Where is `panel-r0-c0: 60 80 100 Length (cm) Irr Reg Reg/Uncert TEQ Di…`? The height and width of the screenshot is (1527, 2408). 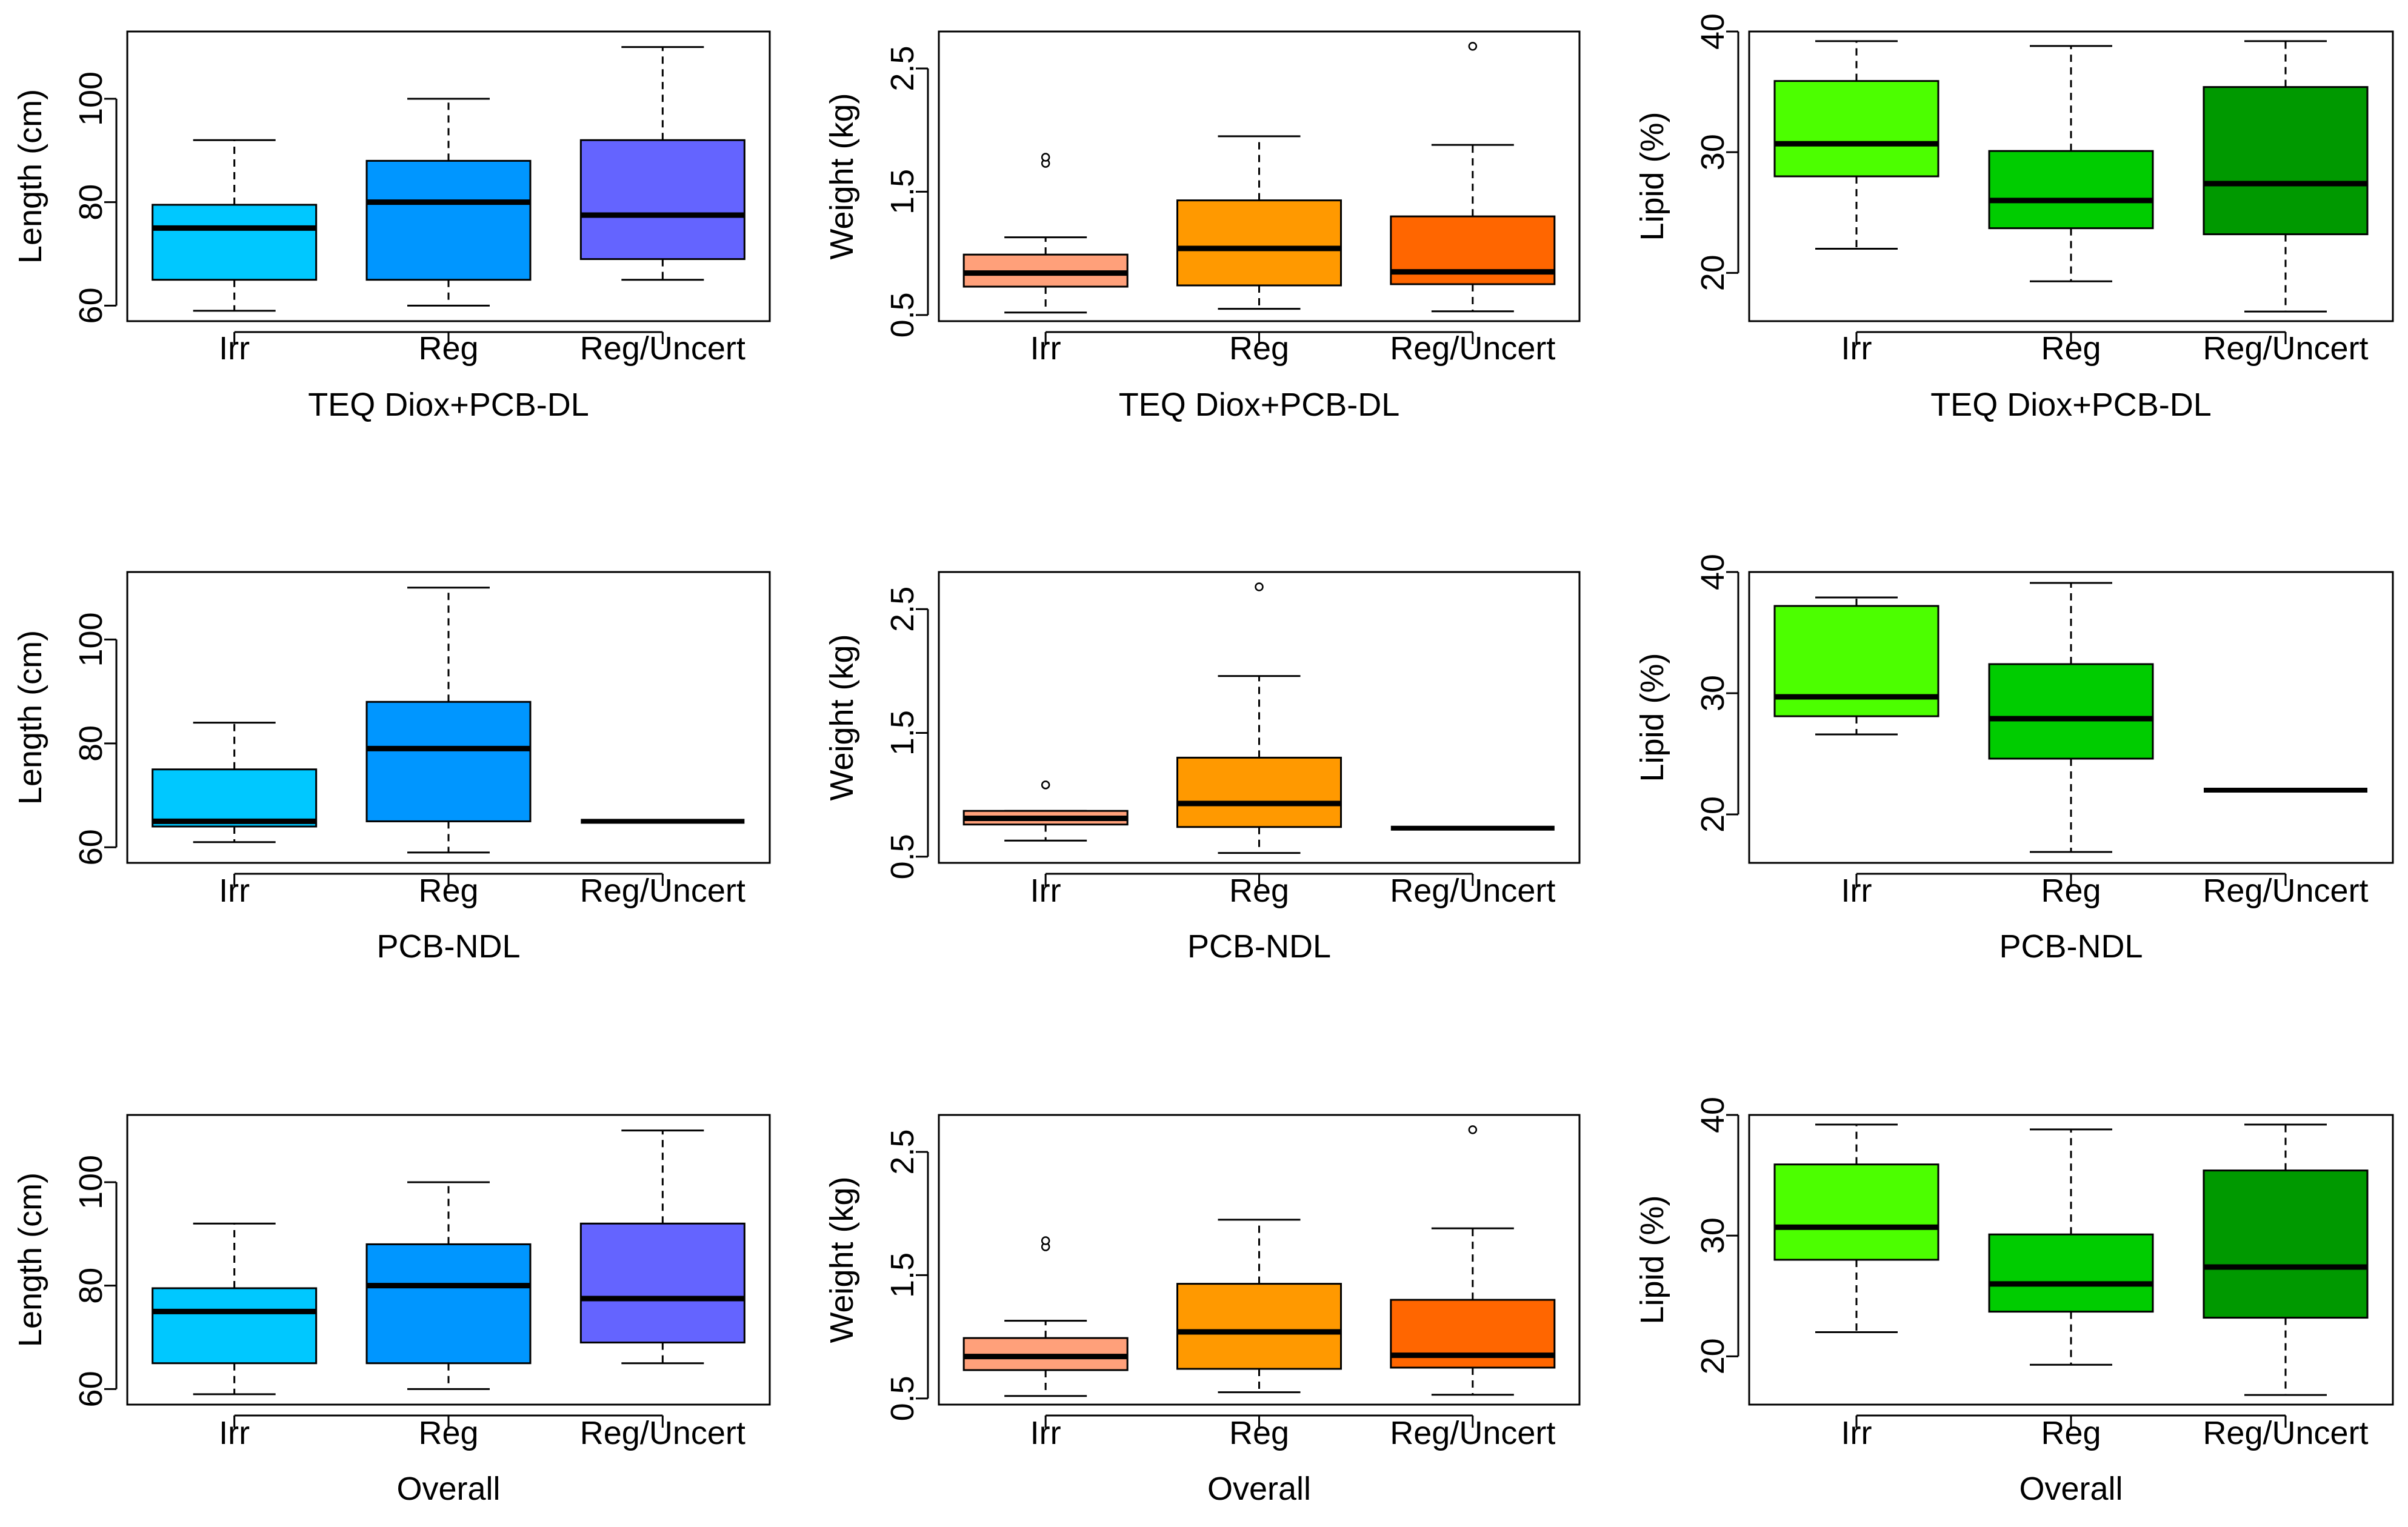 panel-r0-c0: 60 80 100 Length (cm) Irr Reg Reg/Uncert TEQ Di… is located at coordinates (391, 226).